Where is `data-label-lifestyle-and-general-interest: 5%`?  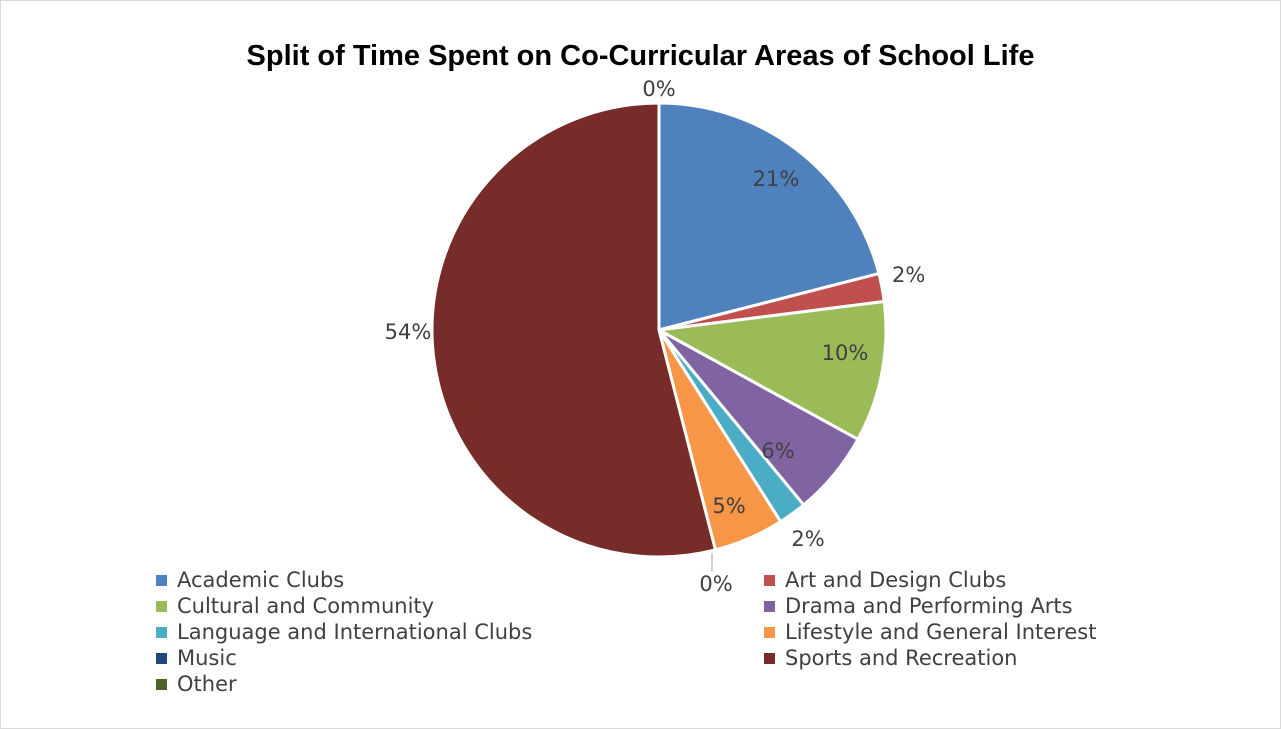 data-label-lifestyle-and-general-interest: 5% is located at coordinates (728, 506).